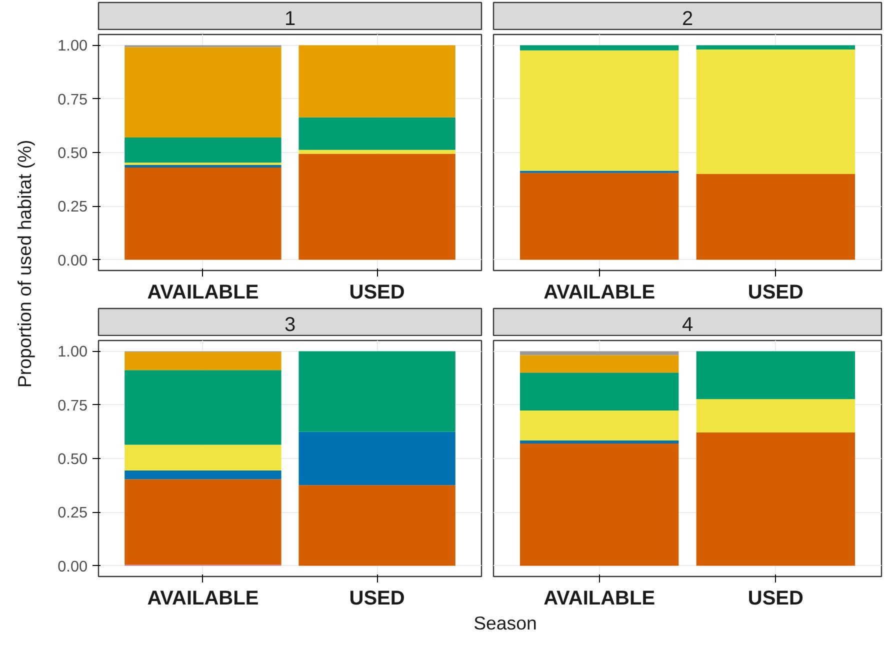  What do you see at coordinates (24, 264) in the screenshot?
I see `y-axis-title: Proportion of used habitat (%)` at bounding box center [24, 264].